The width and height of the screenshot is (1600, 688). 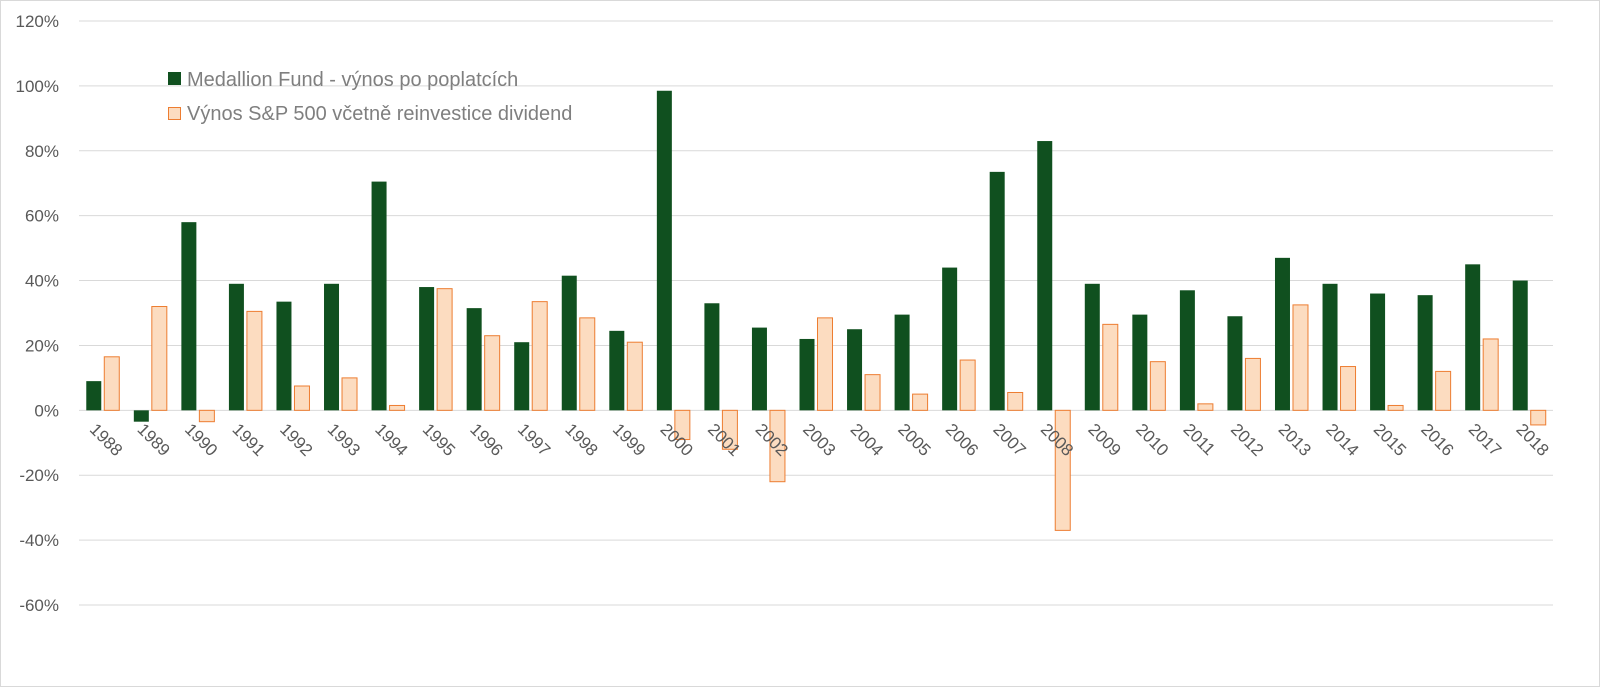 What do you see at coordinates (872, 392) in the screenshot?
I see `bar-sp500-2004` at bounding box center [872, 392].